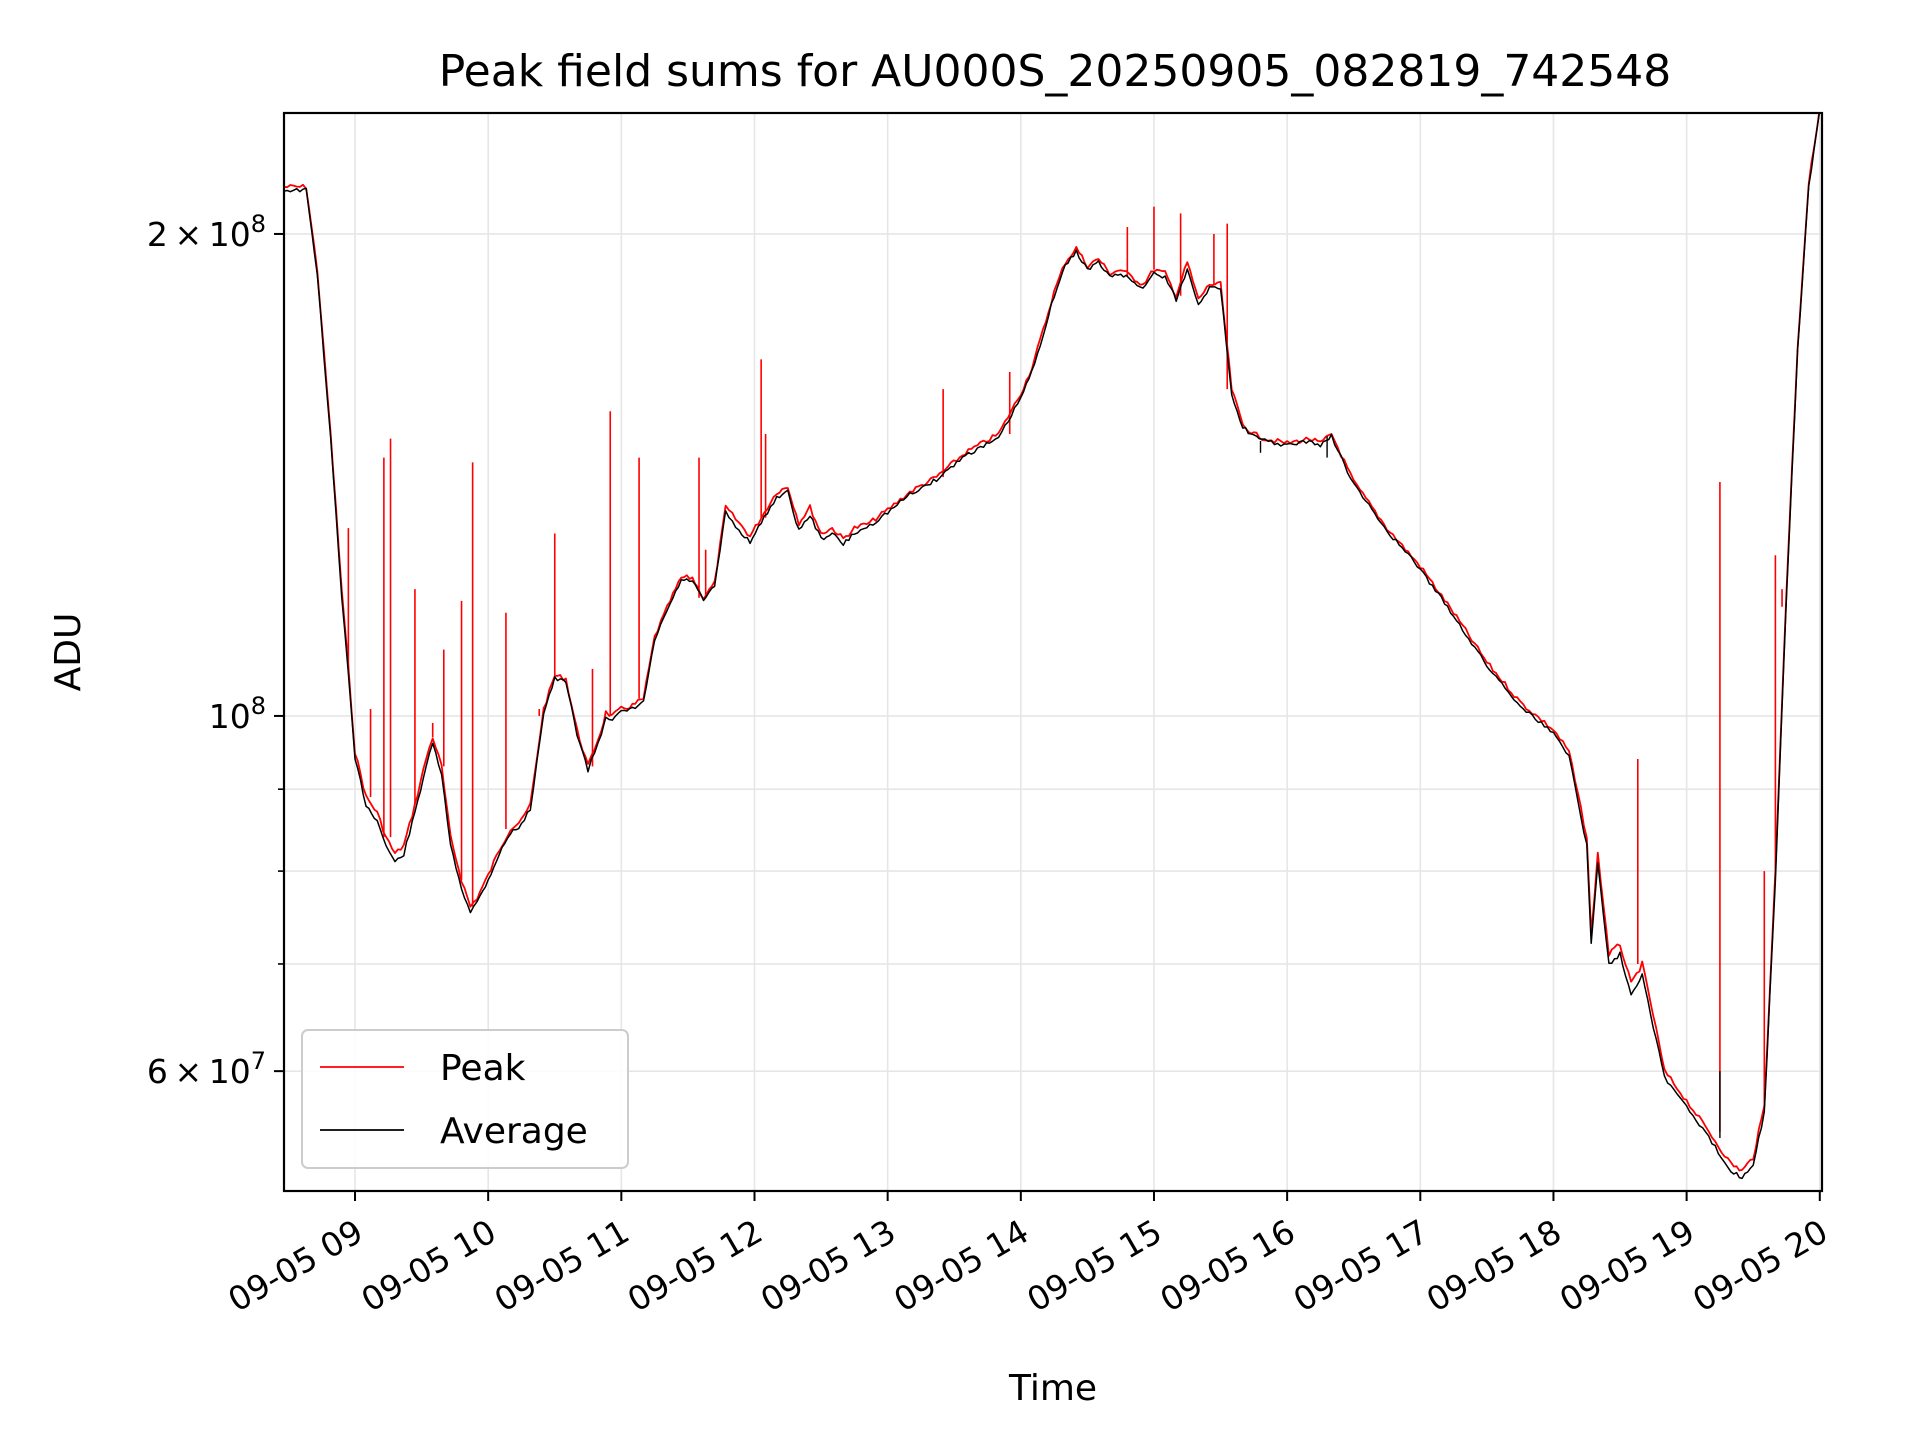 The width and height of the screenshot is (1920, 1440). Describe the element at coordinates (483, 1068) in the screenshot. I see `legend-label-peak: Peak` at that location.